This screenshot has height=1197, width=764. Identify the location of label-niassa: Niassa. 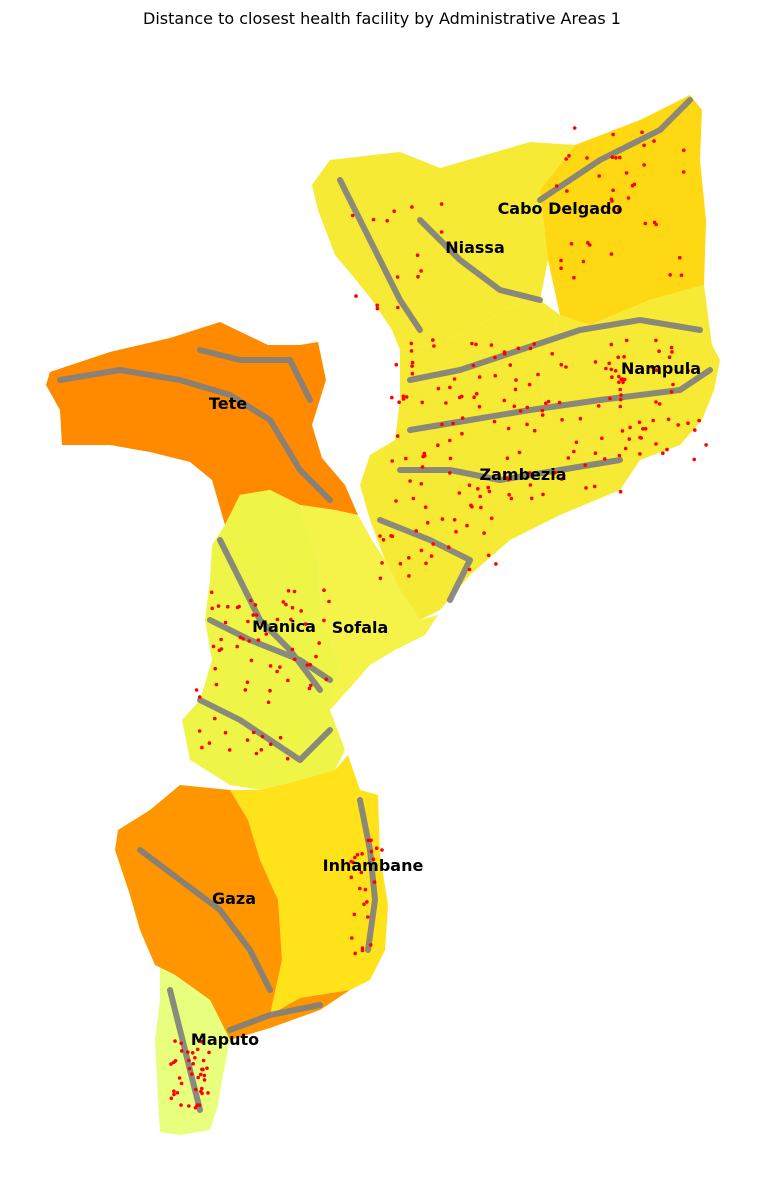
(475, 247).